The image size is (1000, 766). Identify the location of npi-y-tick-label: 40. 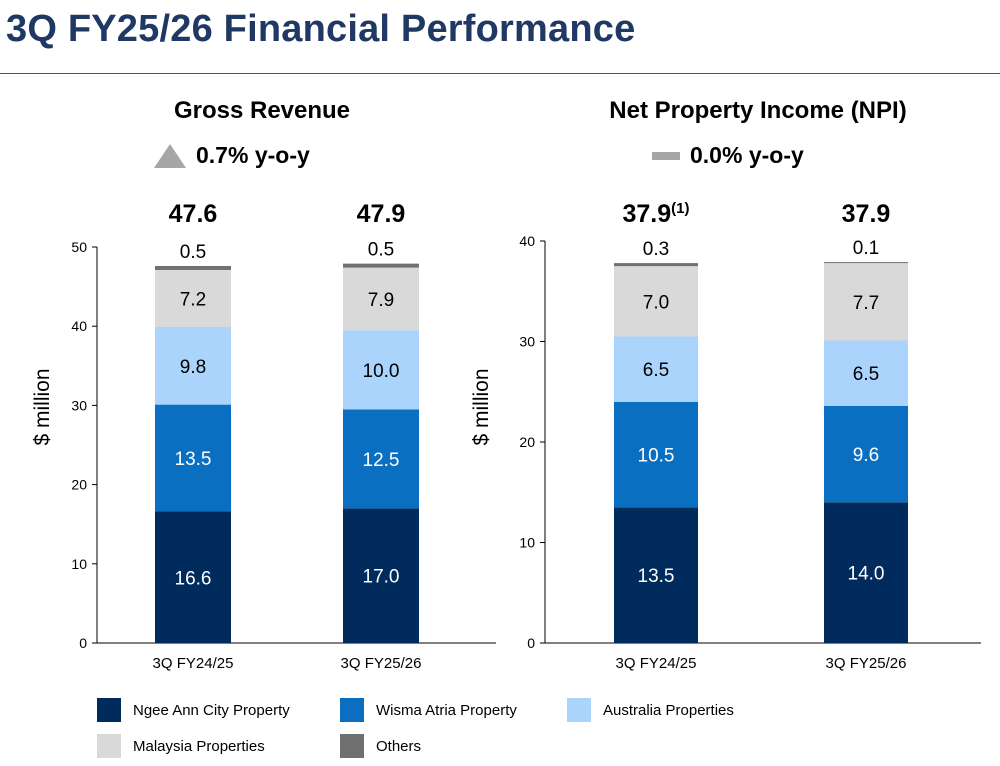
(527, 241).